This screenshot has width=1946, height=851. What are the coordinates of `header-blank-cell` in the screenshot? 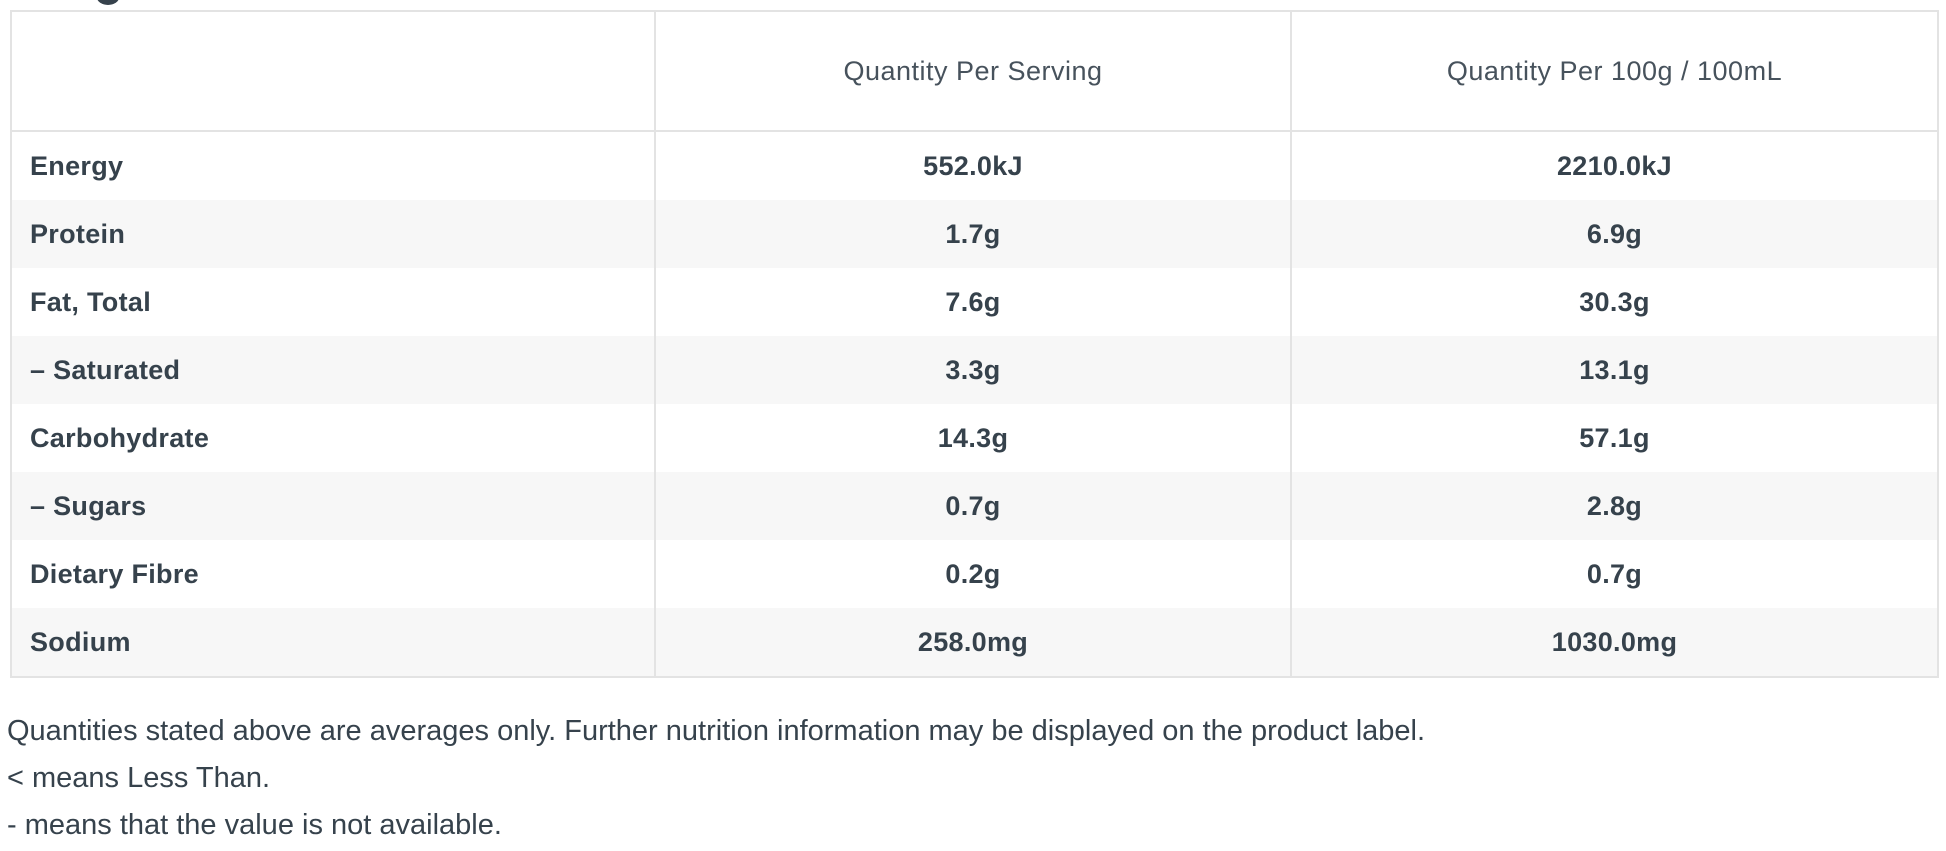 It's located at (333, 71).